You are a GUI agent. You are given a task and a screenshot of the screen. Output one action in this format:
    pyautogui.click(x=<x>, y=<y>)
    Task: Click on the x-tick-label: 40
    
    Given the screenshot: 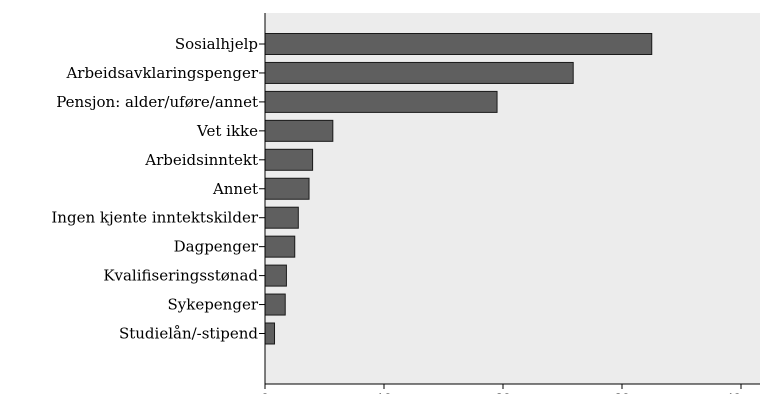 What is the action you would take?
    pyautogui.click(x=733, y=392)
    